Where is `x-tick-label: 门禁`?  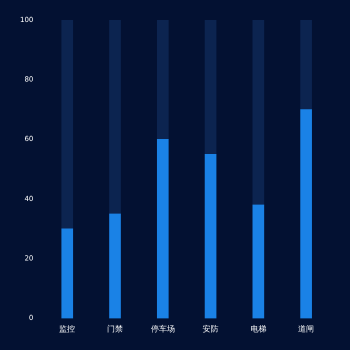
x-tick-label: 门禁 is located at coordinates (115, 329).